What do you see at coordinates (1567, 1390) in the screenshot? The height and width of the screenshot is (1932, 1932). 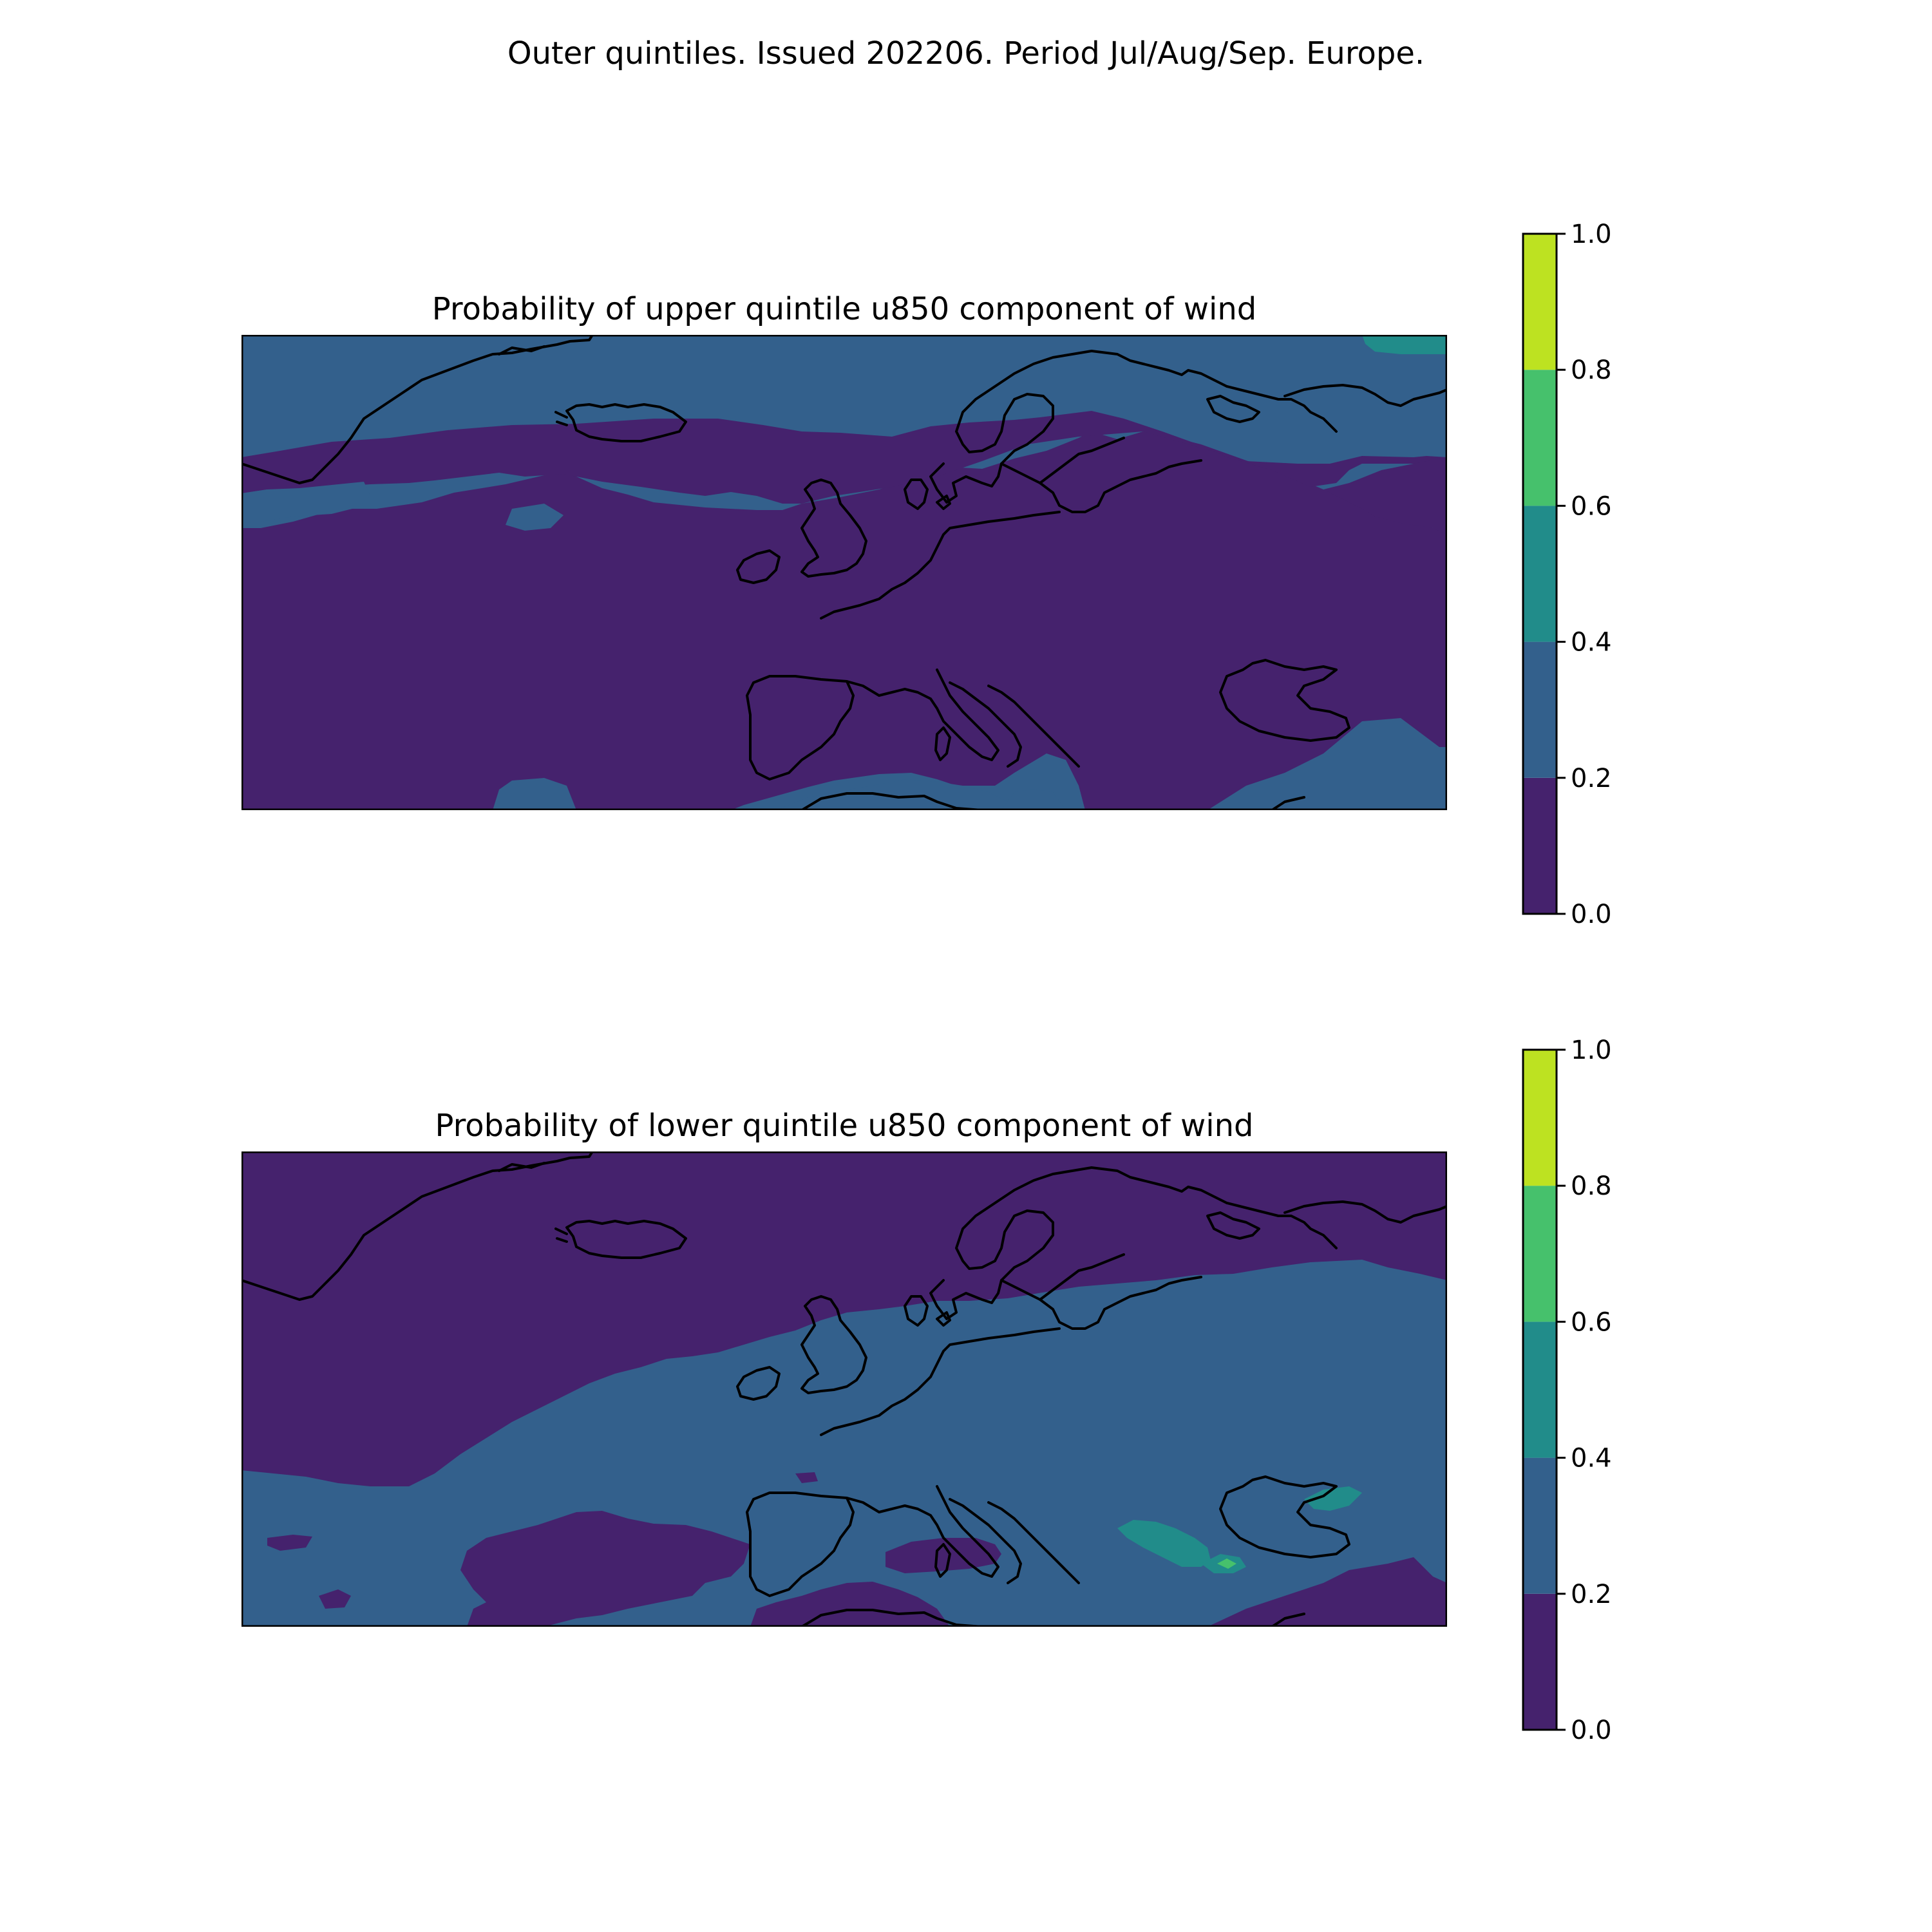 I see `colorbar-lower: 0.0 0.2 0.4 0.6 0.8 1.0` at bounding box center [1567, 1390].